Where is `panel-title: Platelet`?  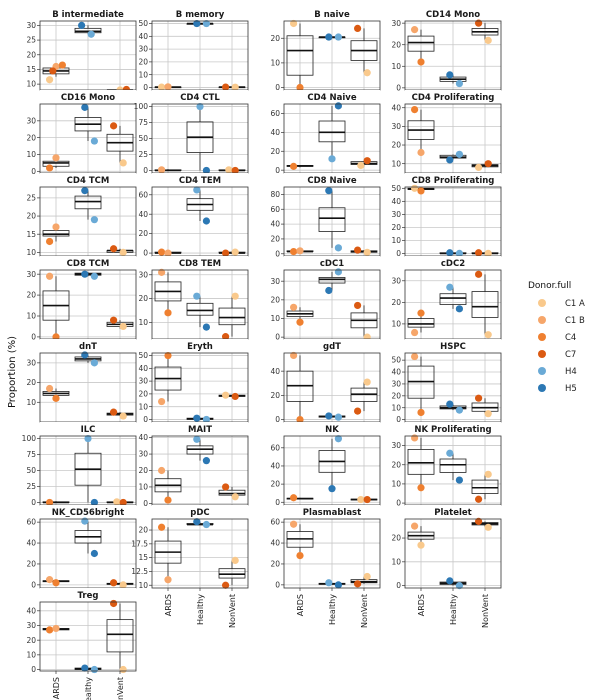 panel-title: Platelet is located at coordinates (452, 513).